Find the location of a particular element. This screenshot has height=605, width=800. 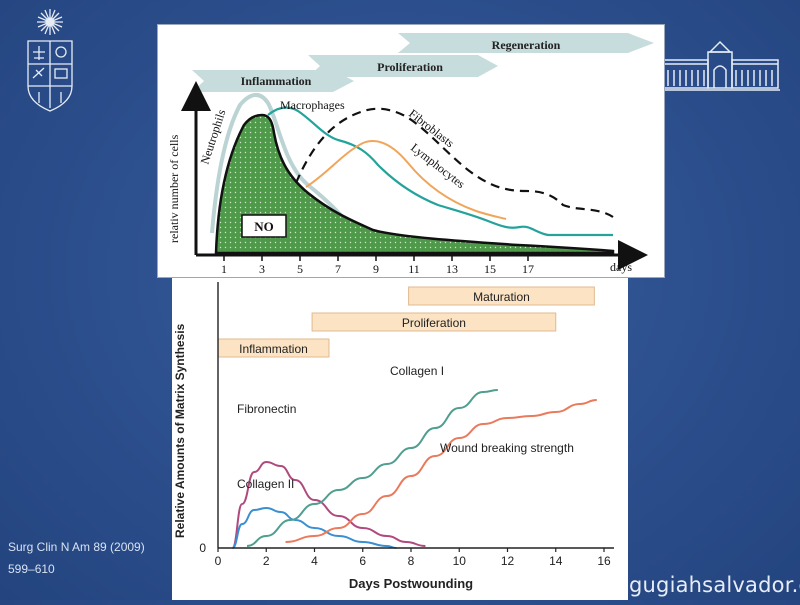

phase-banner-proliferation is located at coordinates (403, 66).